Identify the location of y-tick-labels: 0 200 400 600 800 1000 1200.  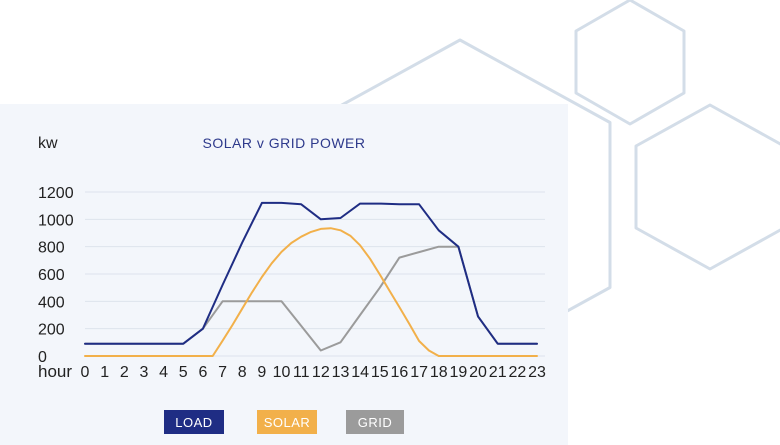
(56, 275).